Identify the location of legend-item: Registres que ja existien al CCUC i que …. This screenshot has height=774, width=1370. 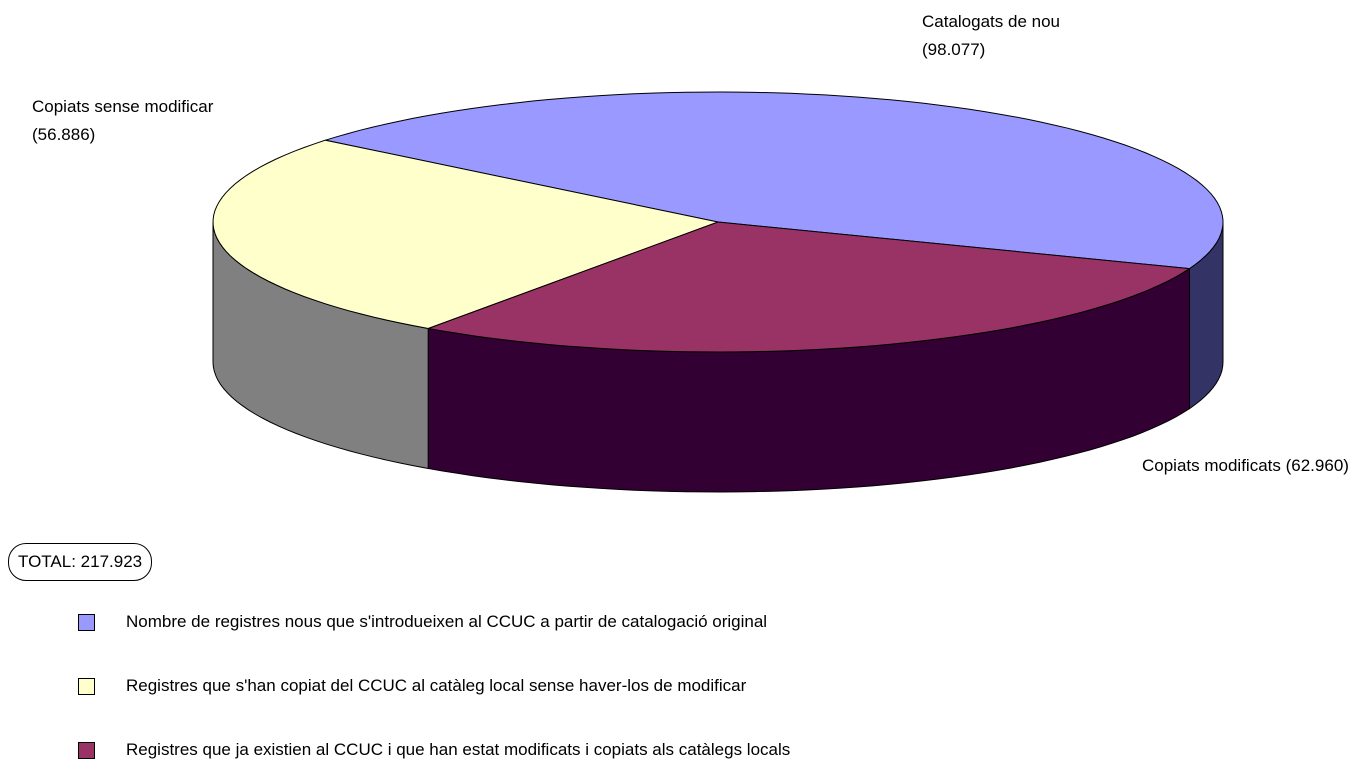
(434, 750).